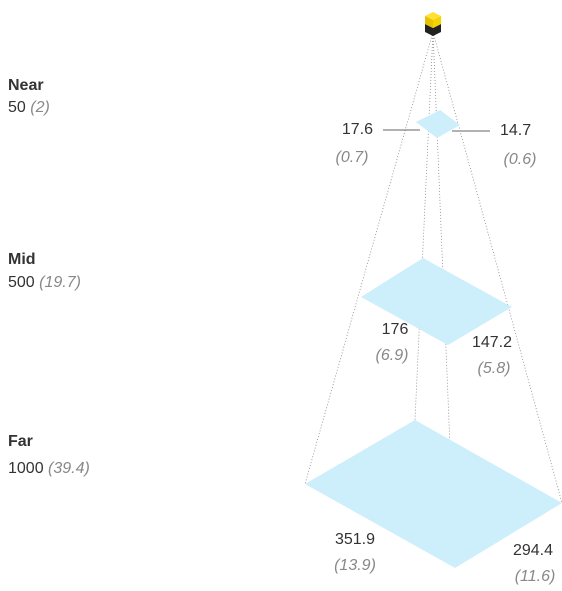 The height and width of the screenshot is (591, 562). I want to click on width-label: 176, so click(395, 329).